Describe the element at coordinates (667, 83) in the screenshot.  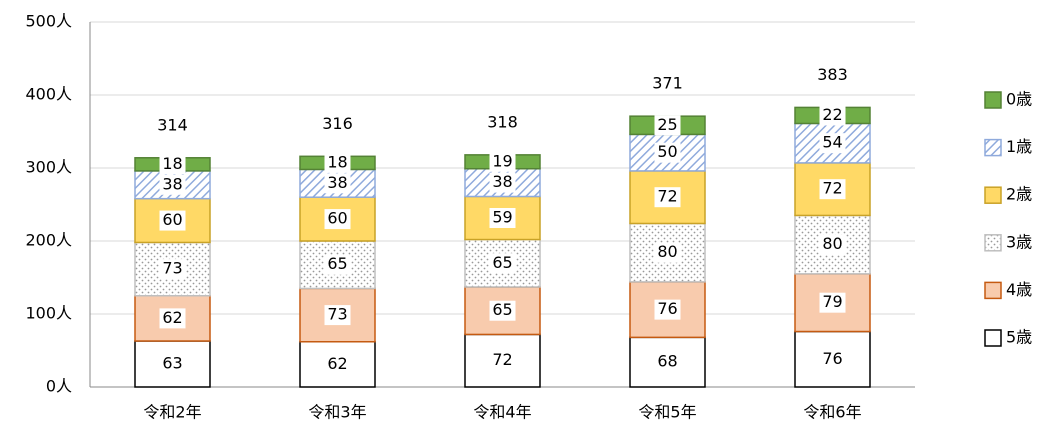
I see `total-label: 371` at that location.